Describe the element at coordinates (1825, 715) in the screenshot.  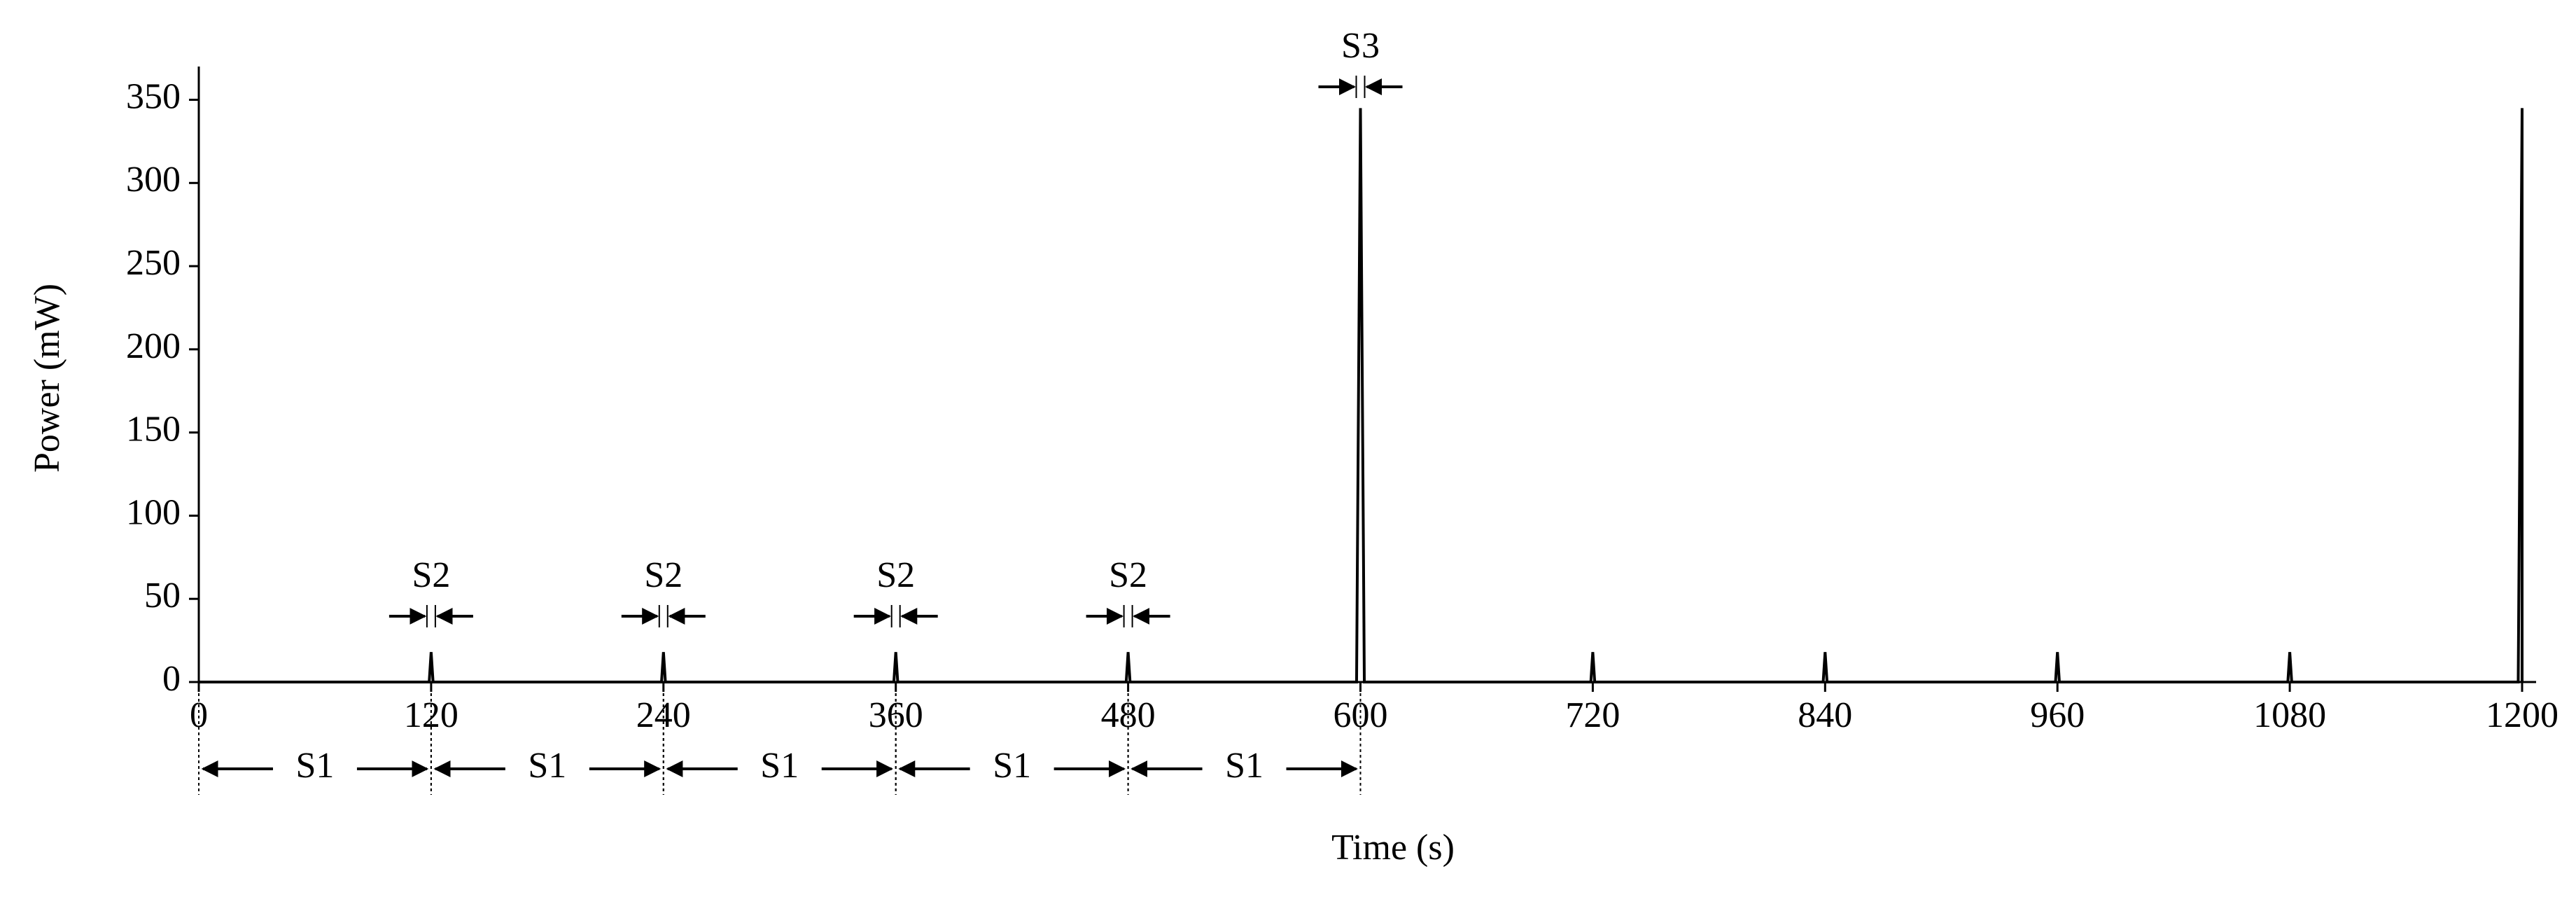
I see `x-tick-label: 840` at that location.